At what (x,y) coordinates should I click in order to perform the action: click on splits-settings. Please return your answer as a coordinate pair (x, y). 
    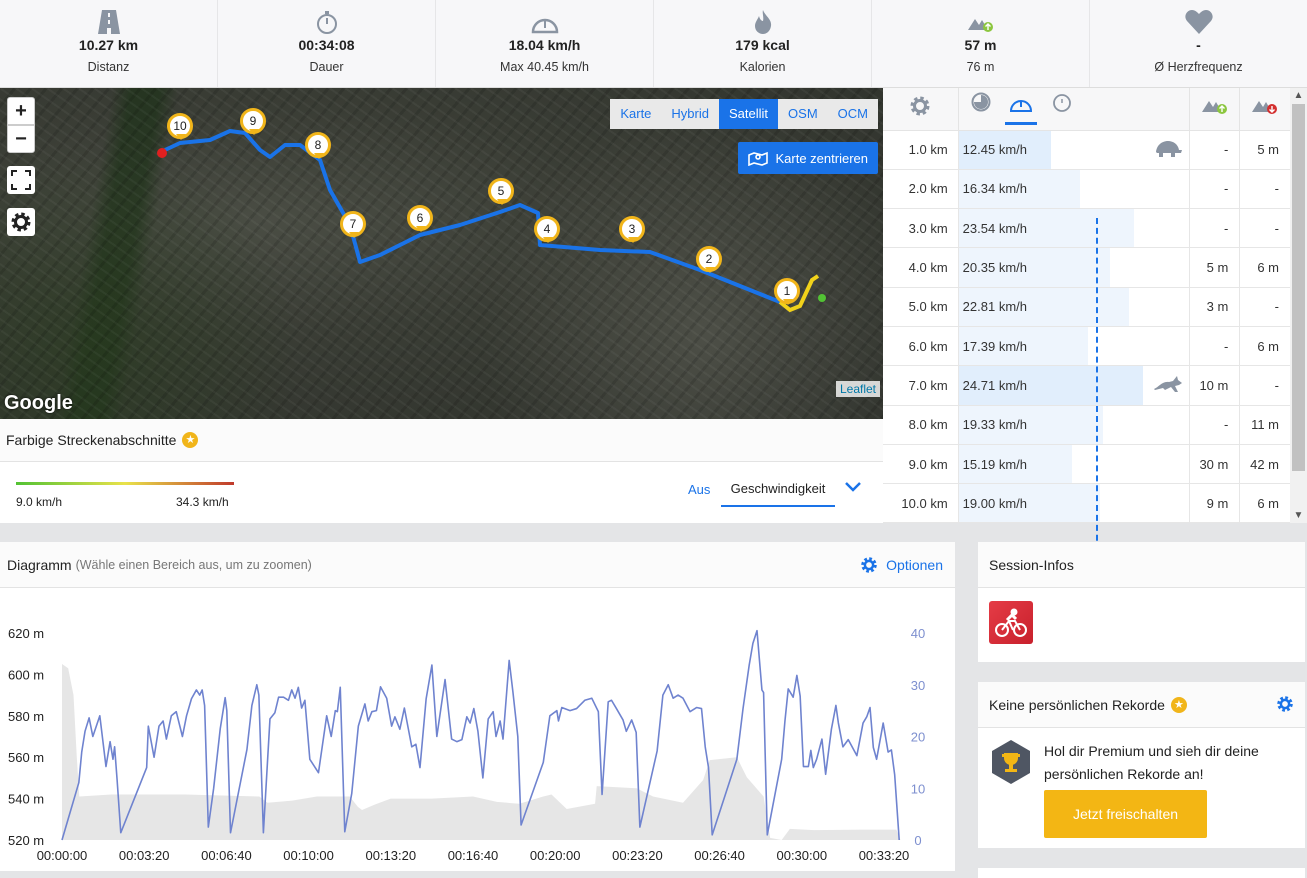
    Looking at the image, I should click on (921, 109).